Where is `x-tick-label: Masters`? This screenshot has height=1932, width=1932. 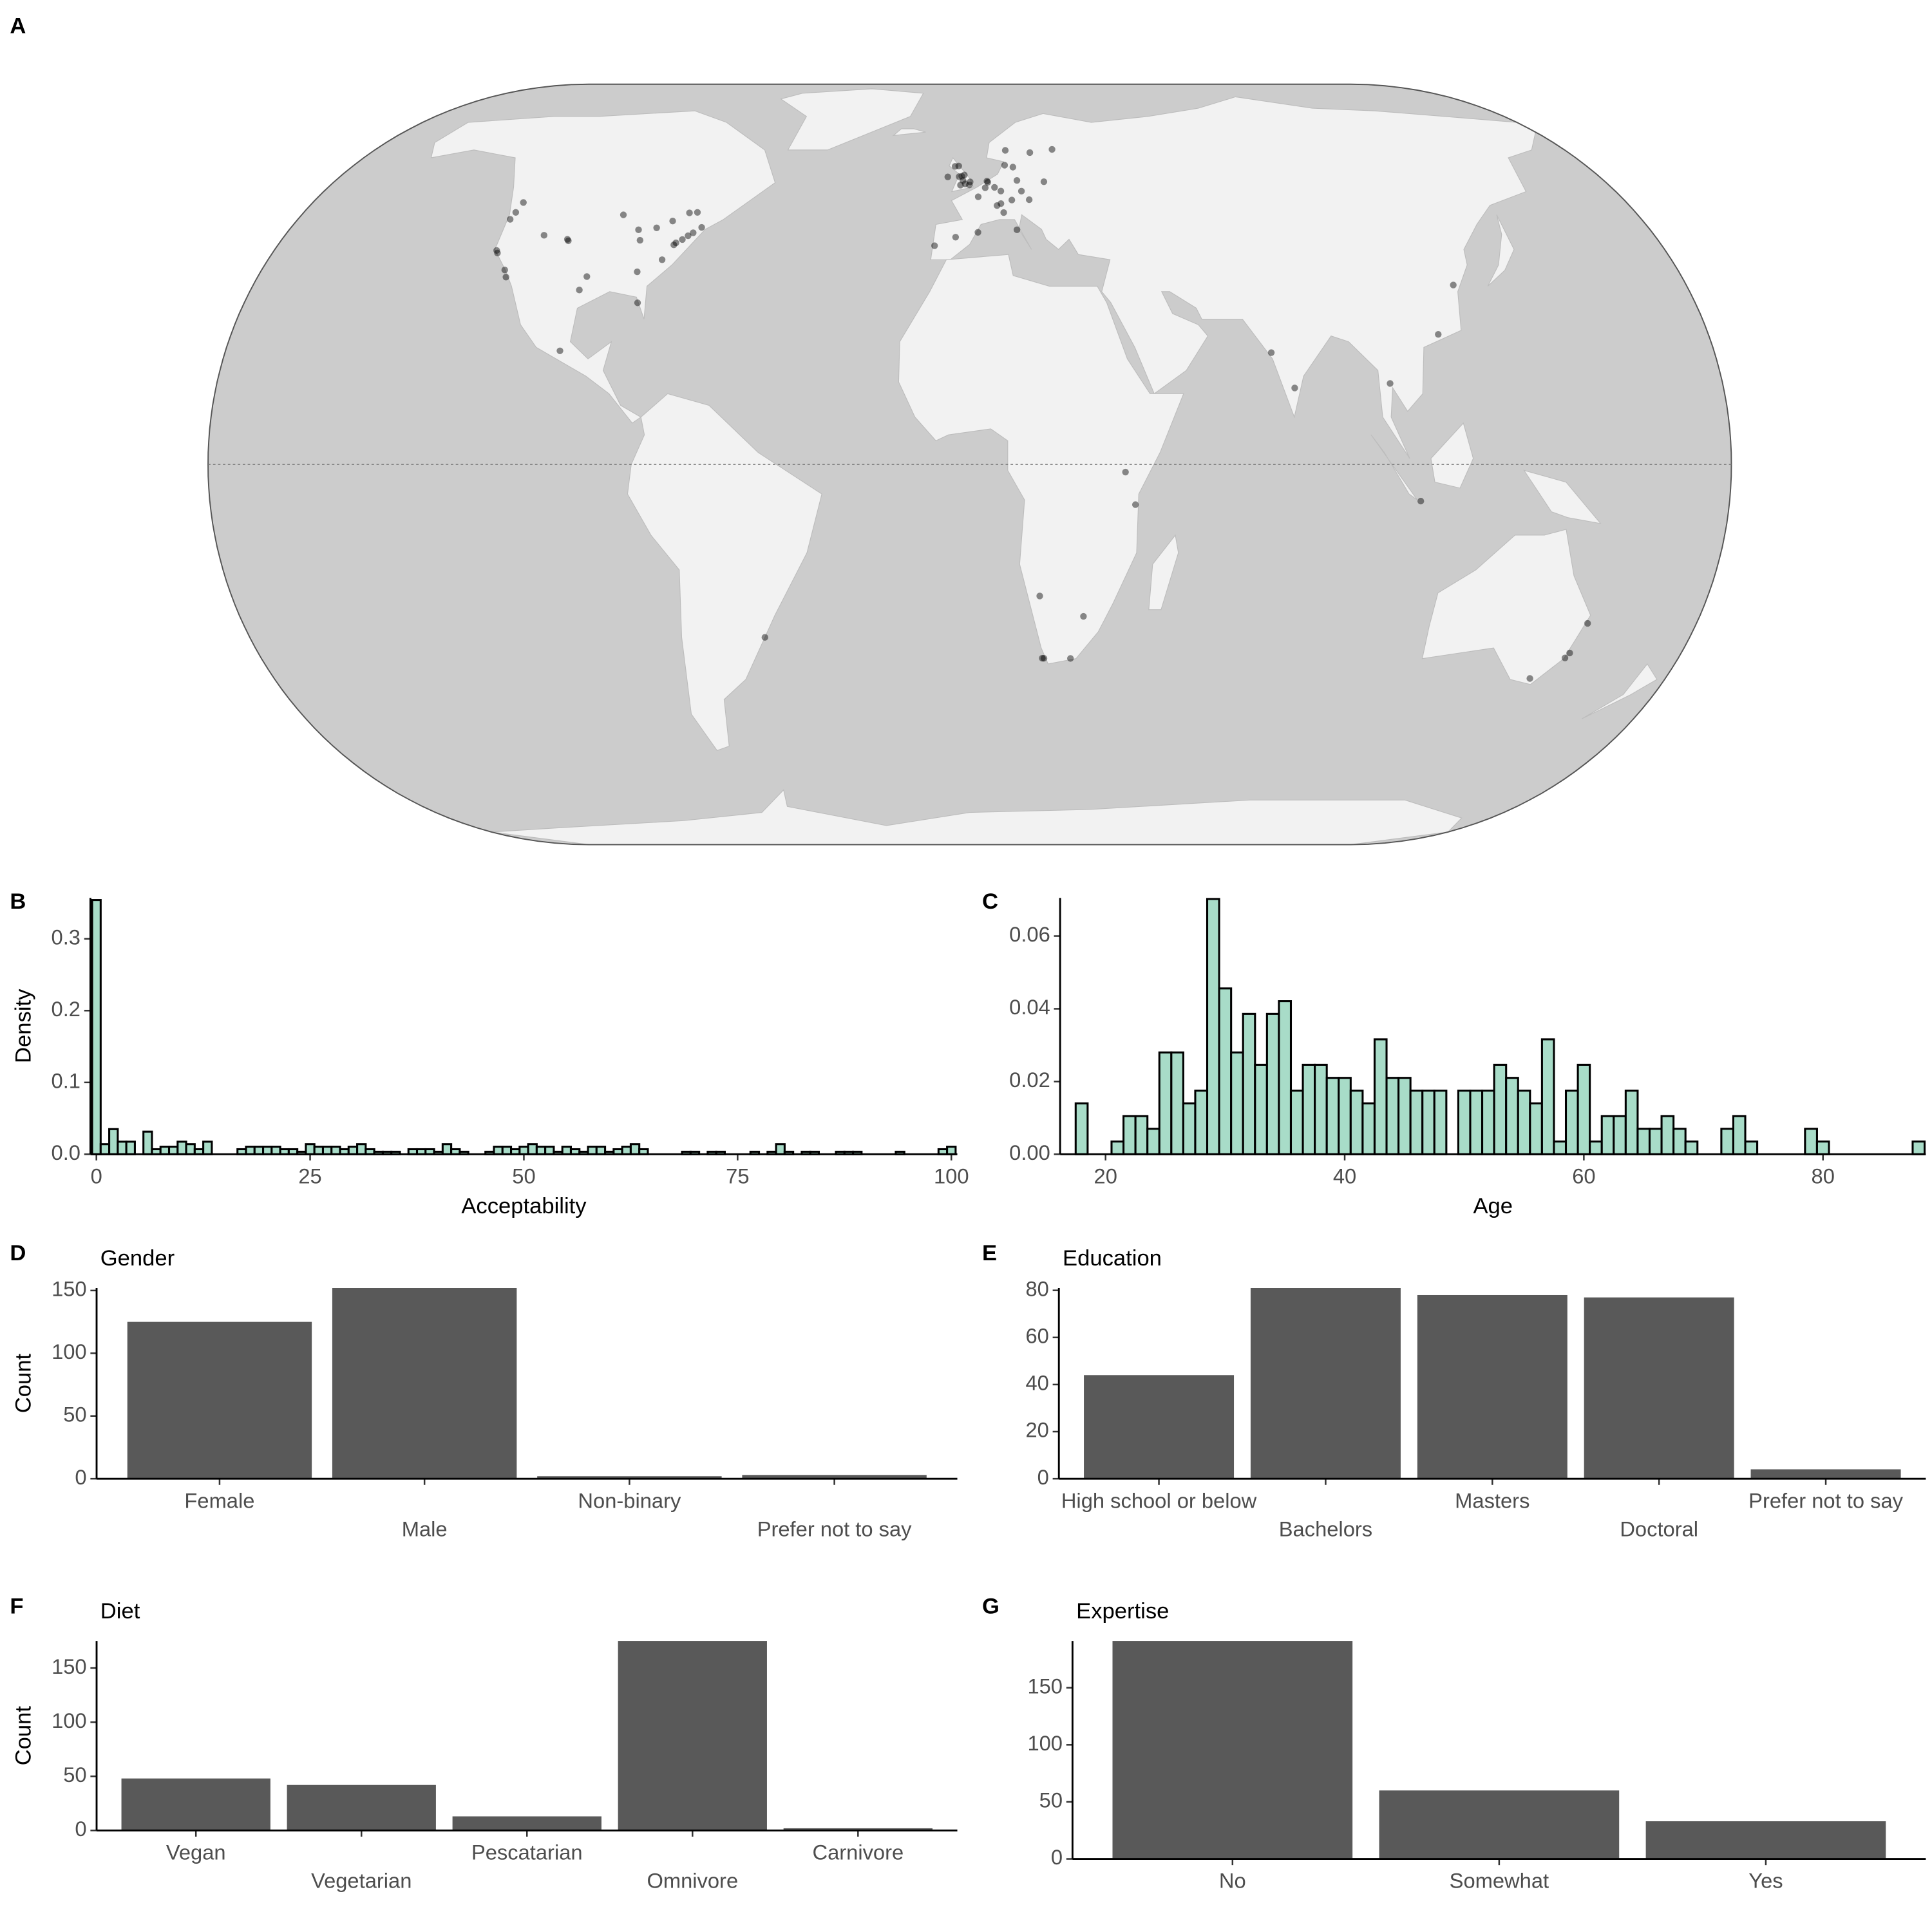
x-tick-label: Masters is located at coordinates (1492, 1500).